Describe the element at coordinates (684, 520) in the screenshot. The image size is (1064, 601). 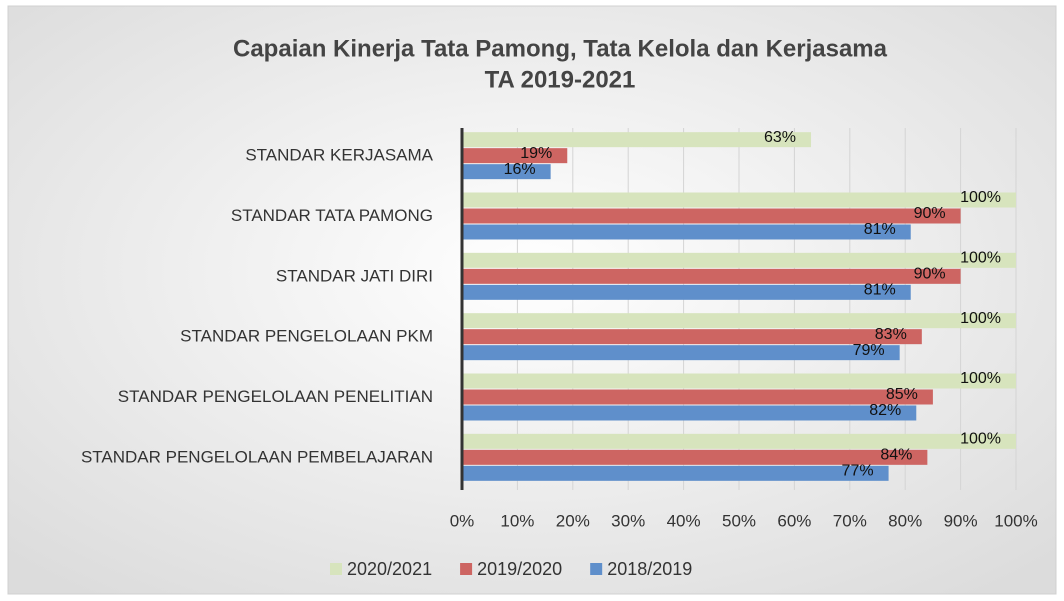
I see `x-tick-label: 40%` at that location.